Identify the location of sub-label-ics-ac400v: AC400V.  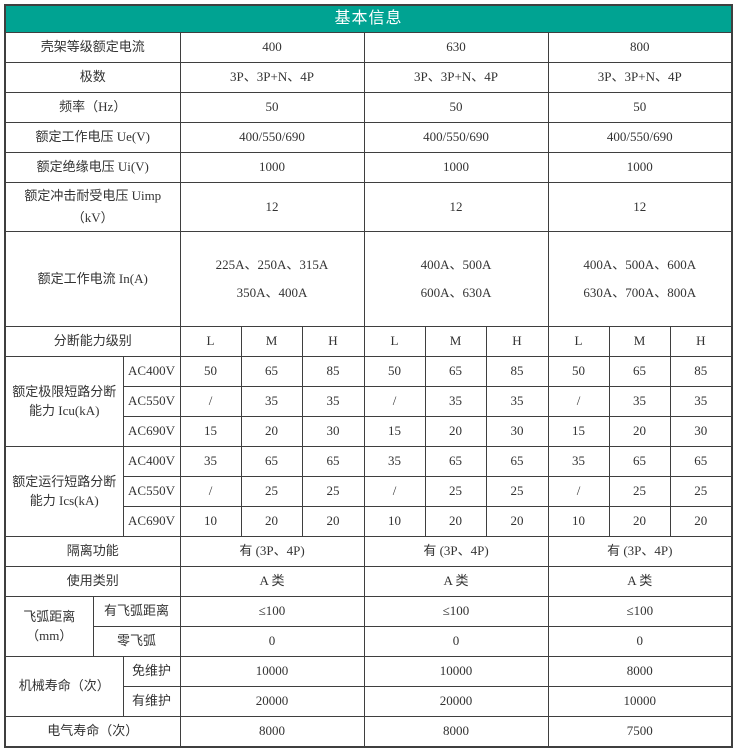
(151, 461).